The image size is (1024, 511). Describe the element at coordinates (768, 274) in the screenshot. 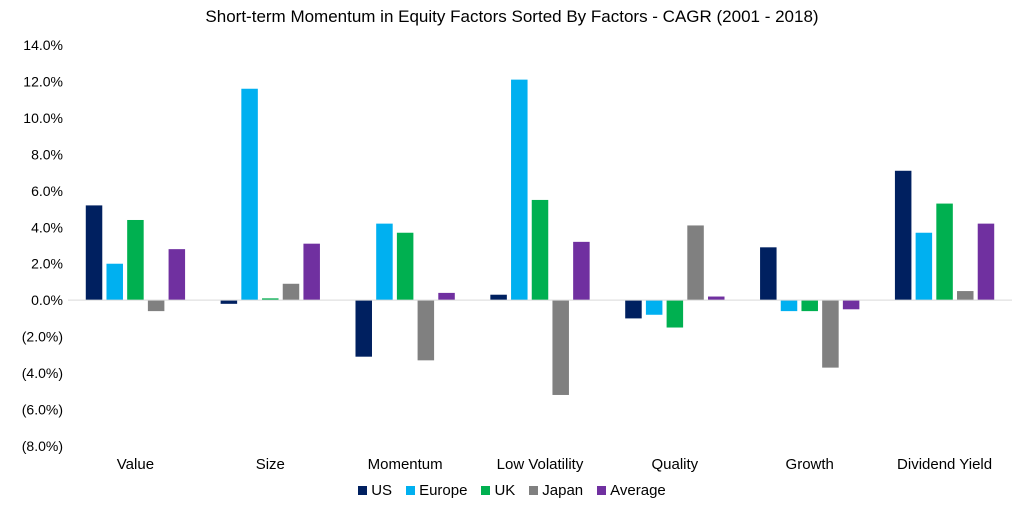

I see `bar-us-growth` at that location.